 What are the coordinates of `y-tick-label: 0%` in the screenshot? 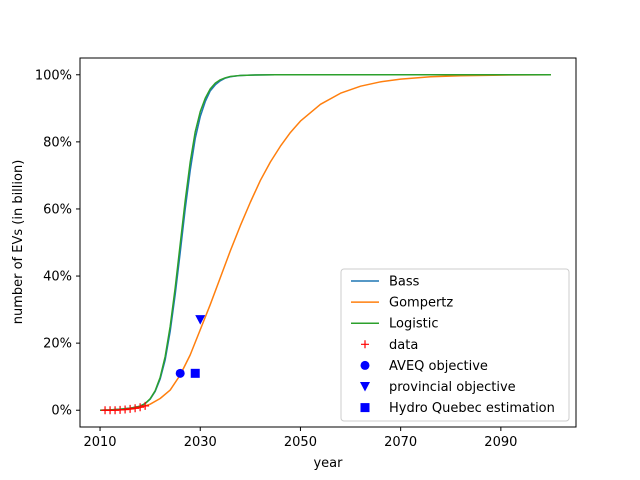 It's located at (61, 411).